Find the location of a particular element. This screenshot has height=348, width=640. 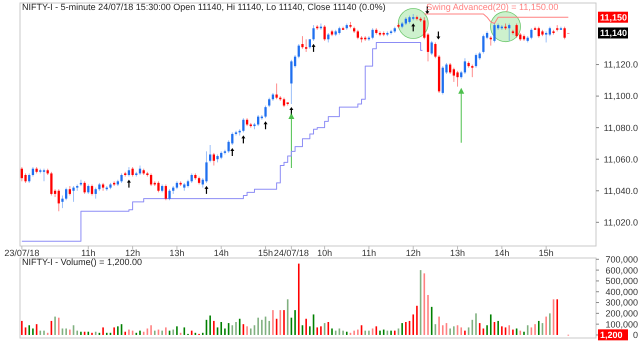

y-tick-label: 500,000 is located at coordinates (621, 281).